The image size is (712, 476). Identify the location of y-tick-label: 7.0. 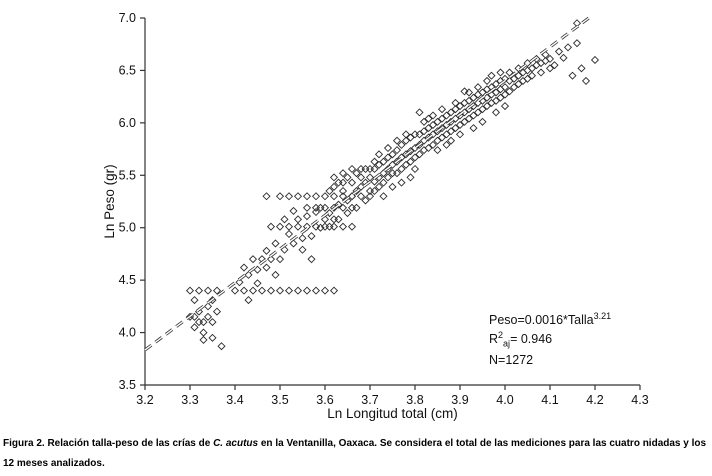
(127, 18).